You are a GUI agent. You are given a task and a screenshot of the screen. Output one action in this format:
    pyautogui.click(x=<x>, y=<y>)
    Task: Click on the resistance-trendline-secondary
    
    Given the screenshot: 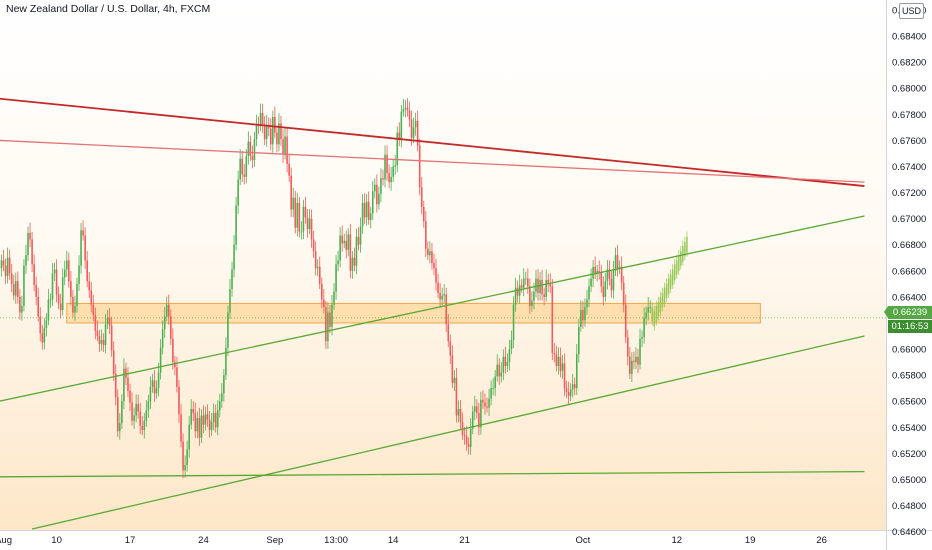 What is the action you would take?
    pyautogui.click(x=432, y=161)
    